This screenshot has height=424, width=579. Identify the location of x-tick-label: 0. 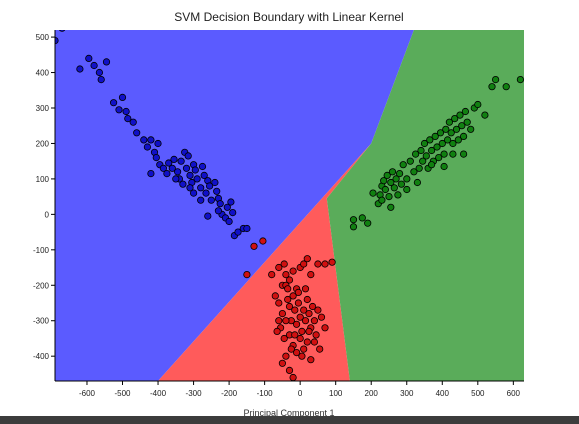
(300, 393).